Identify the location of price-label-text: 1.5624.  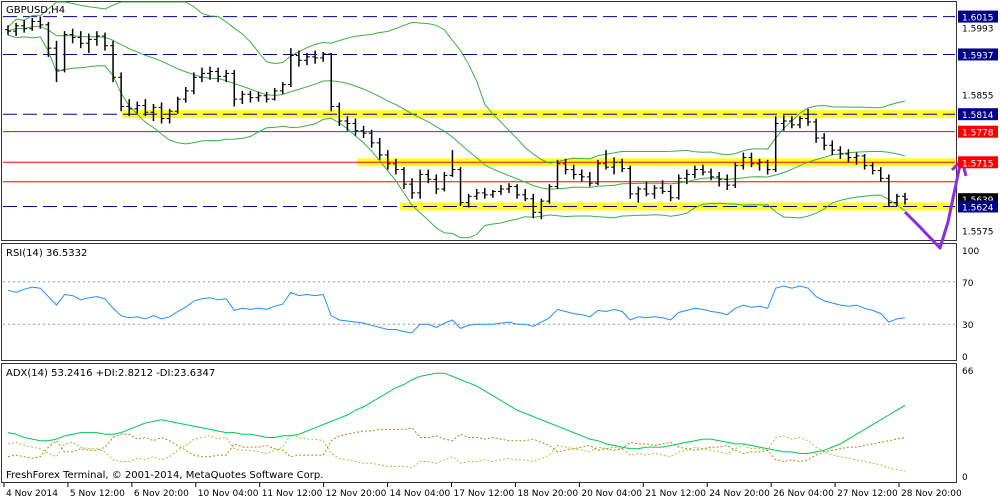
(978, 208).